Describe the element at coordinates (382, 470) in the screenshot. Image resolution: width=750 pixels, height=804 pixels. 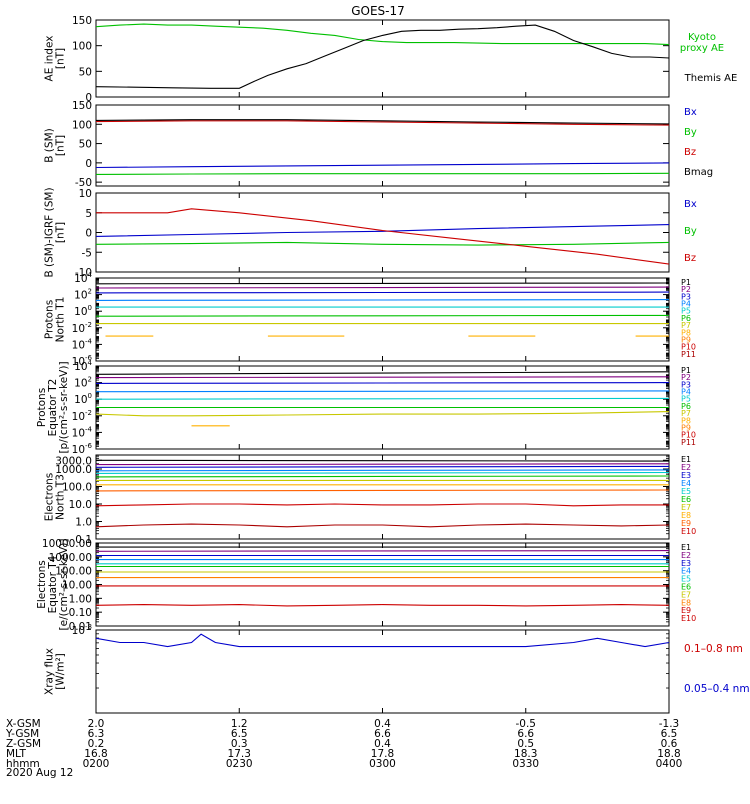
I see `series-line-e4` at that location.